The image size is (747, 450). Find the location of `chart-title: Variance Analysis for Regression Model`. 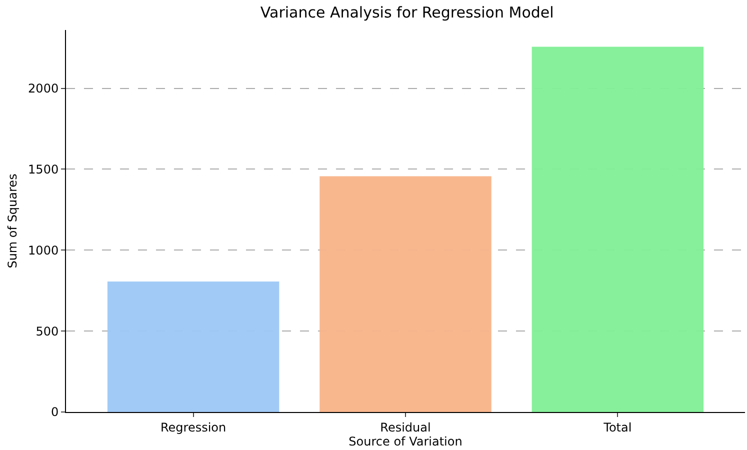

chart-title: Variance Analysis for Regression Model is located at coordinates (407, 12).